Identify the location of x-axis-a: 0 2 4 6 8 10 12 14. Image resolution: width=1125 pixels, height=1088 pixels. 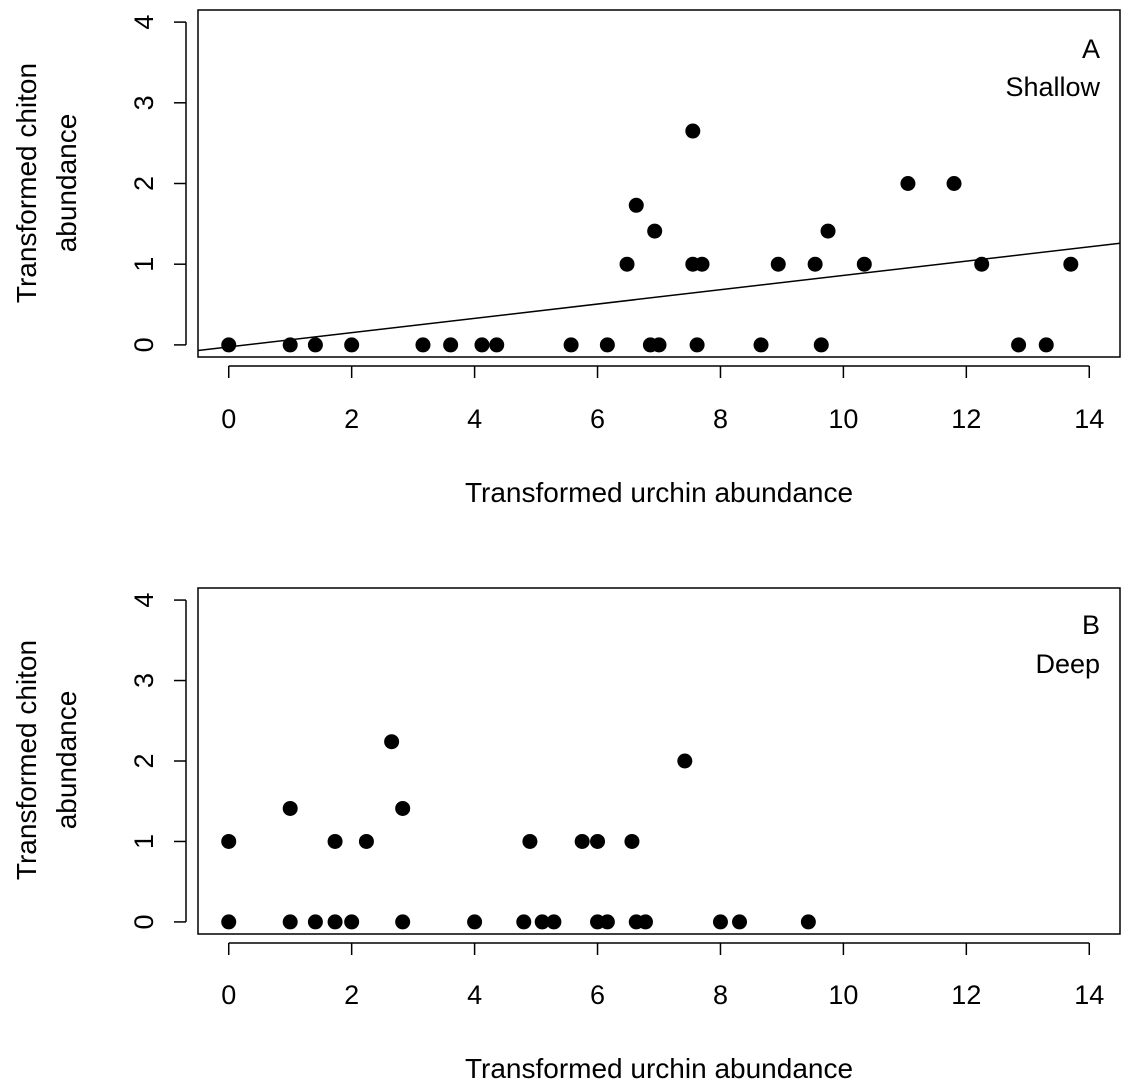
(662, 399).